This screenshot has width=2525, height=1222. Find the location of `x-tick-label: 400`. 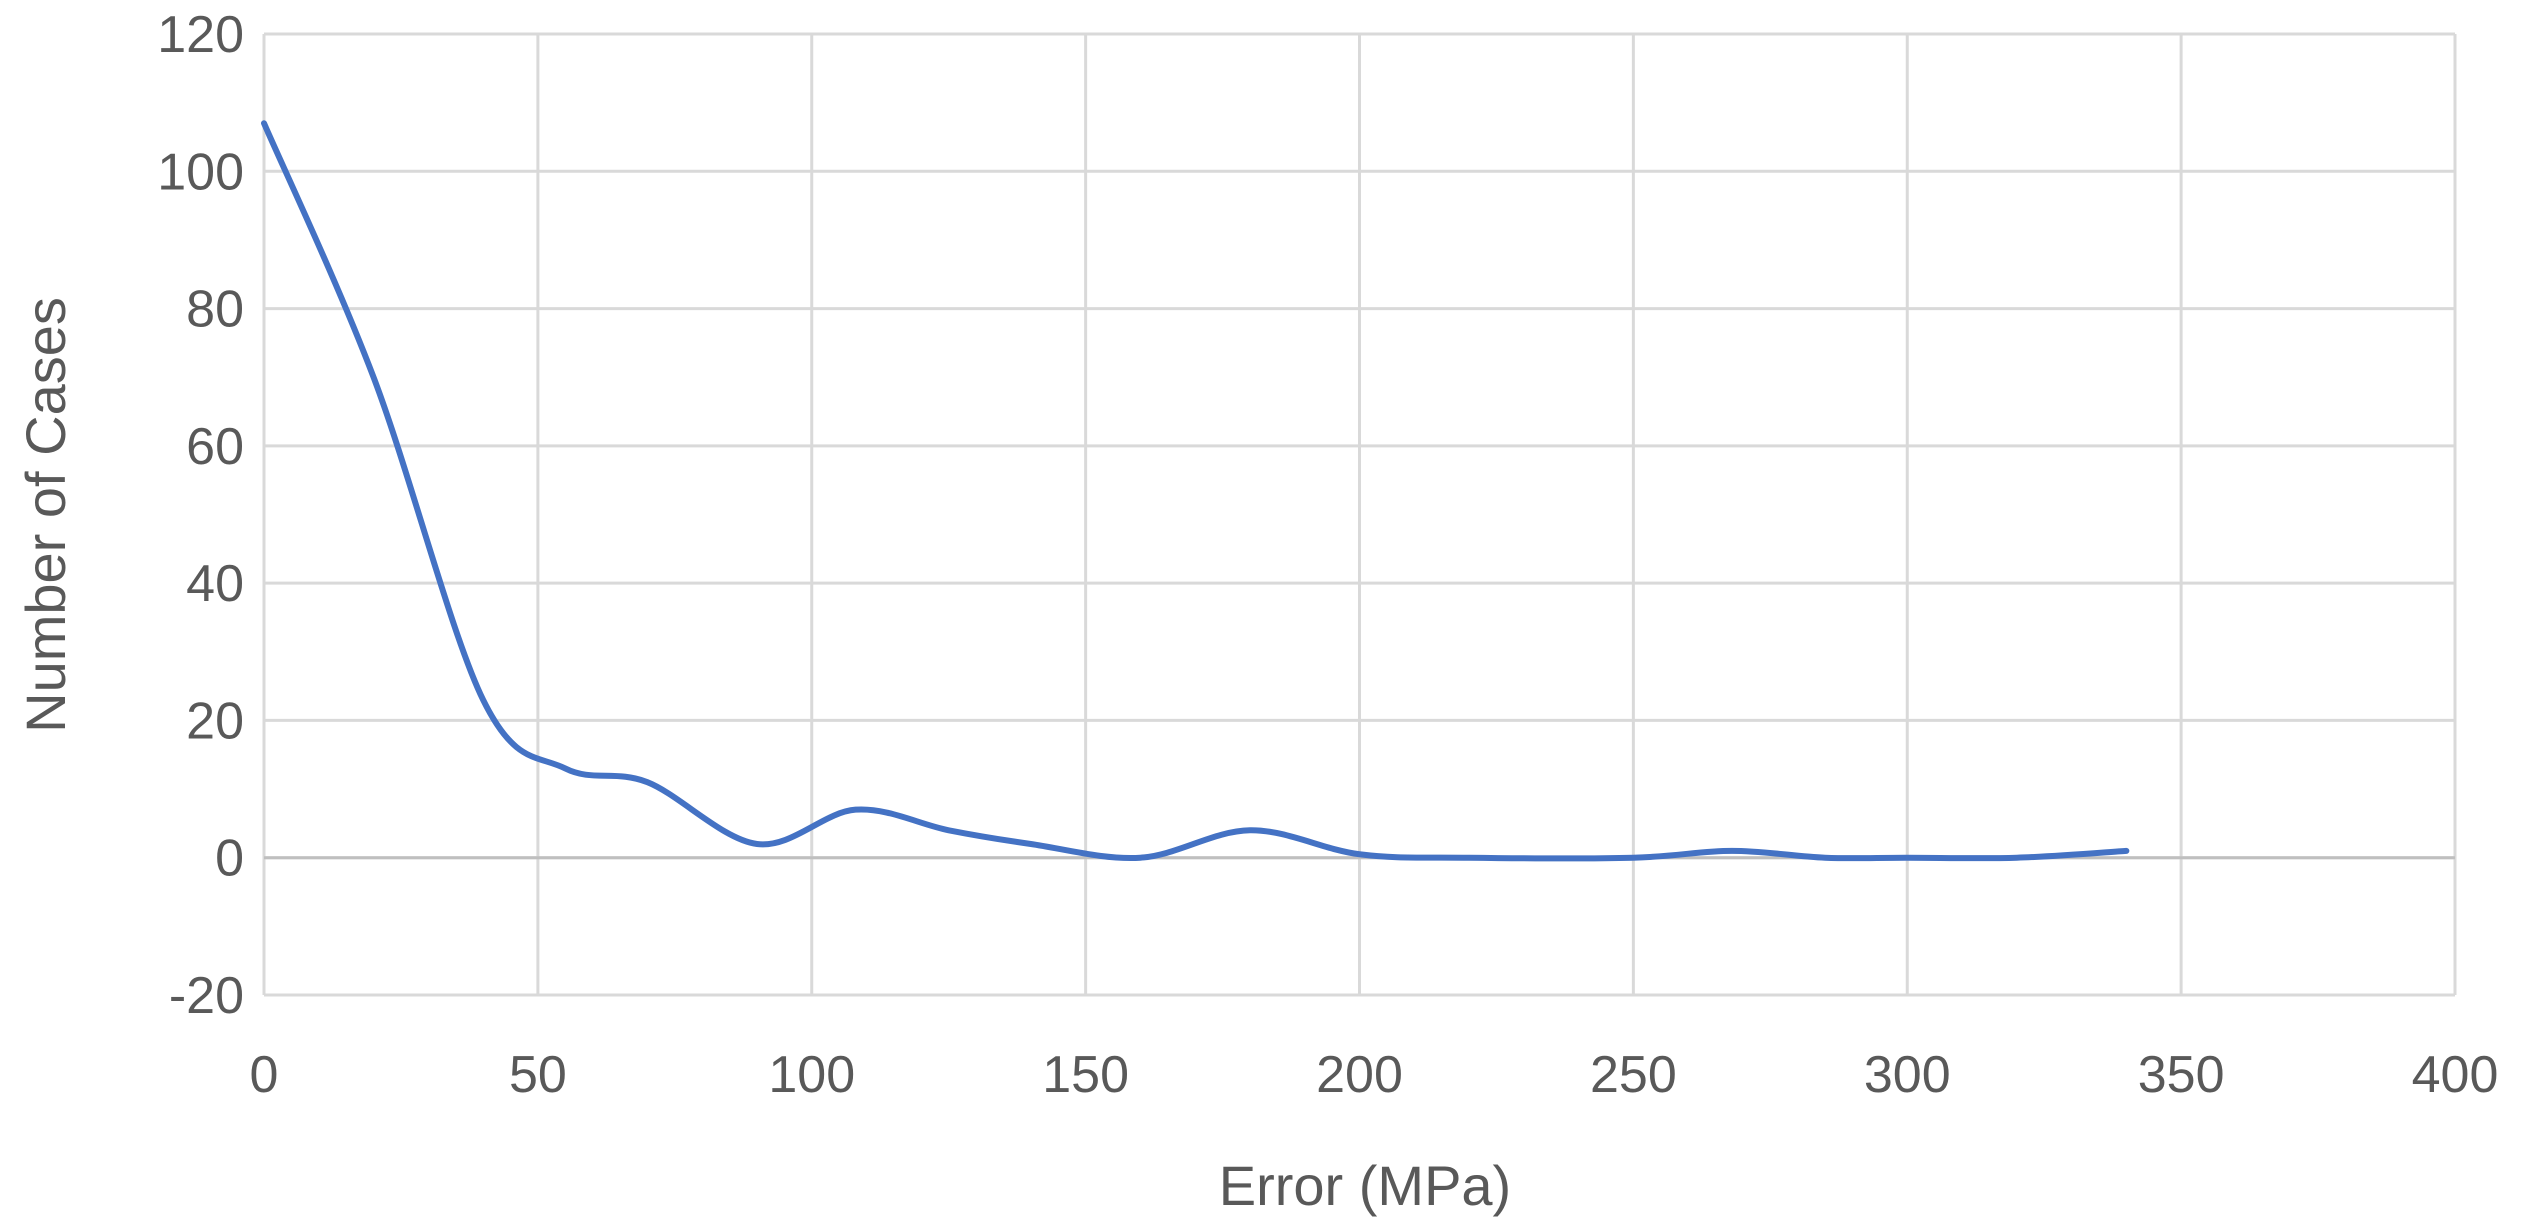

x-tick-label: 400 is located at coordinates (2455, 1075).